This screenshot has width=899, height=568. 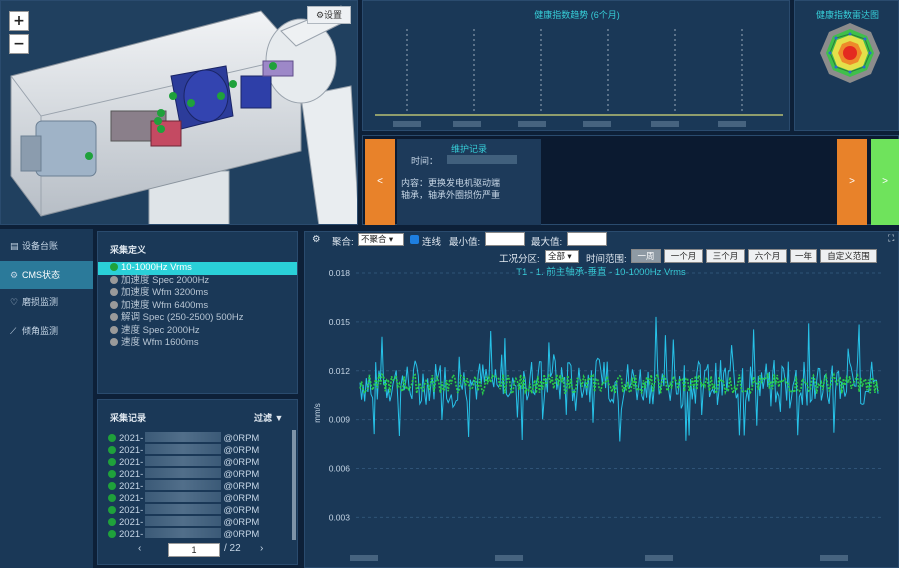 I want to click on time-range-button: 六个月, so click(x=767, y=256).